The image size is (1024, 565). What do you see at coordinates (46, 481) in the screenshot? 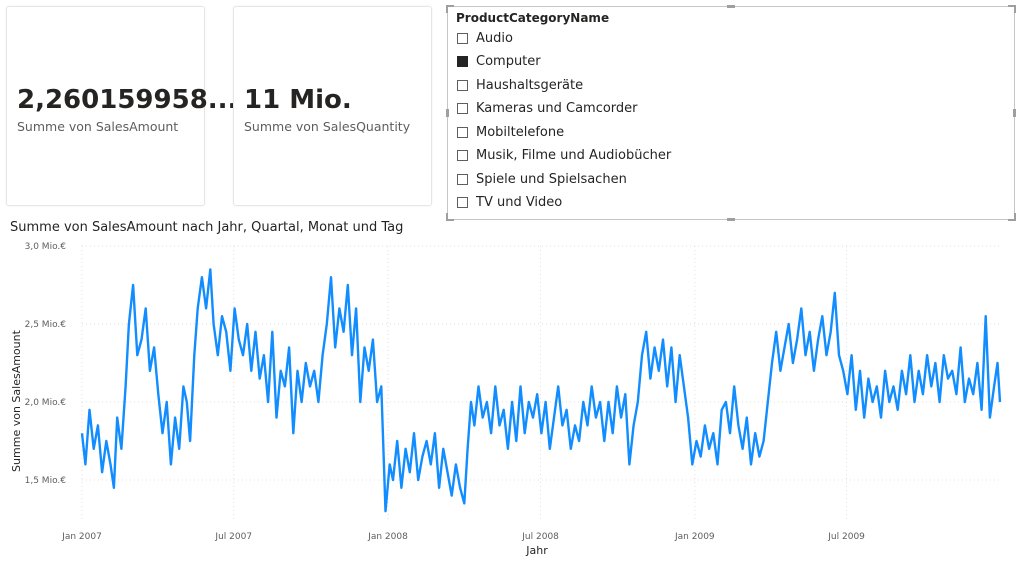
I see `y-tick-label: 1,5 Mio.€` at bounding box center [46, 481].